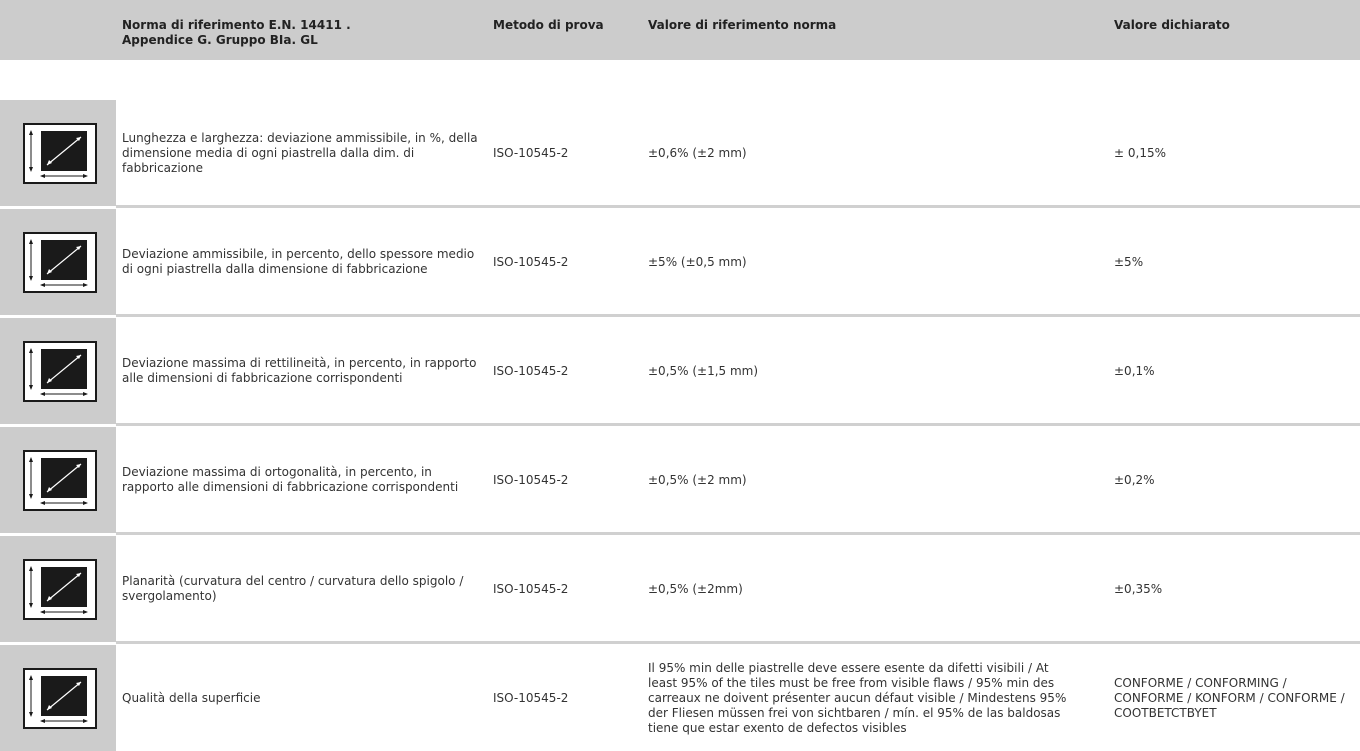 This screenshot has height=751, width=1360. I want to click on row-reference-value: ±5% (±0,5 mm), so click(697, 261).